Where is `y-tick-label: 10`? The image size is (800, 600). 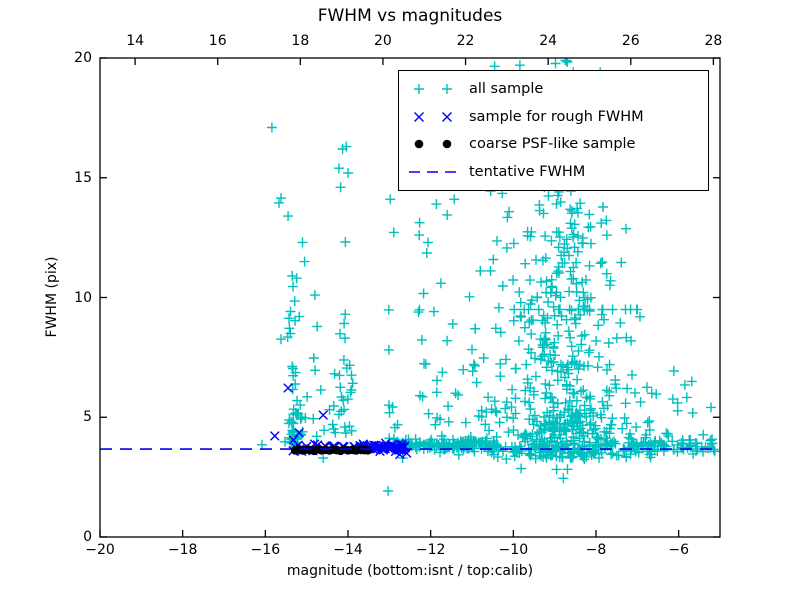 y-tick-label: 10 is located at coordinates (83, 297).